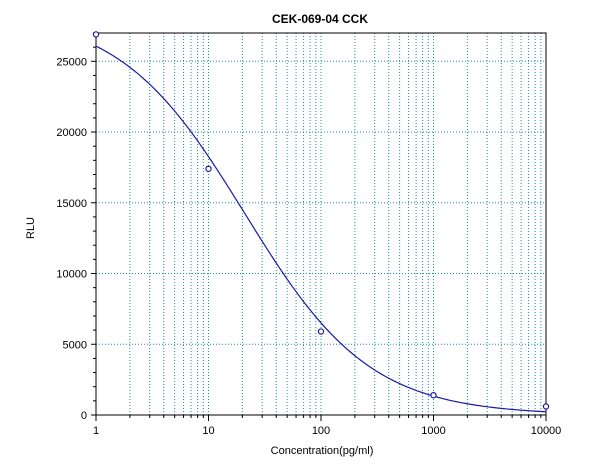 This screenshot has width=590, height=466. I want to click on y-tick-label: 10000, so click(71, 275).